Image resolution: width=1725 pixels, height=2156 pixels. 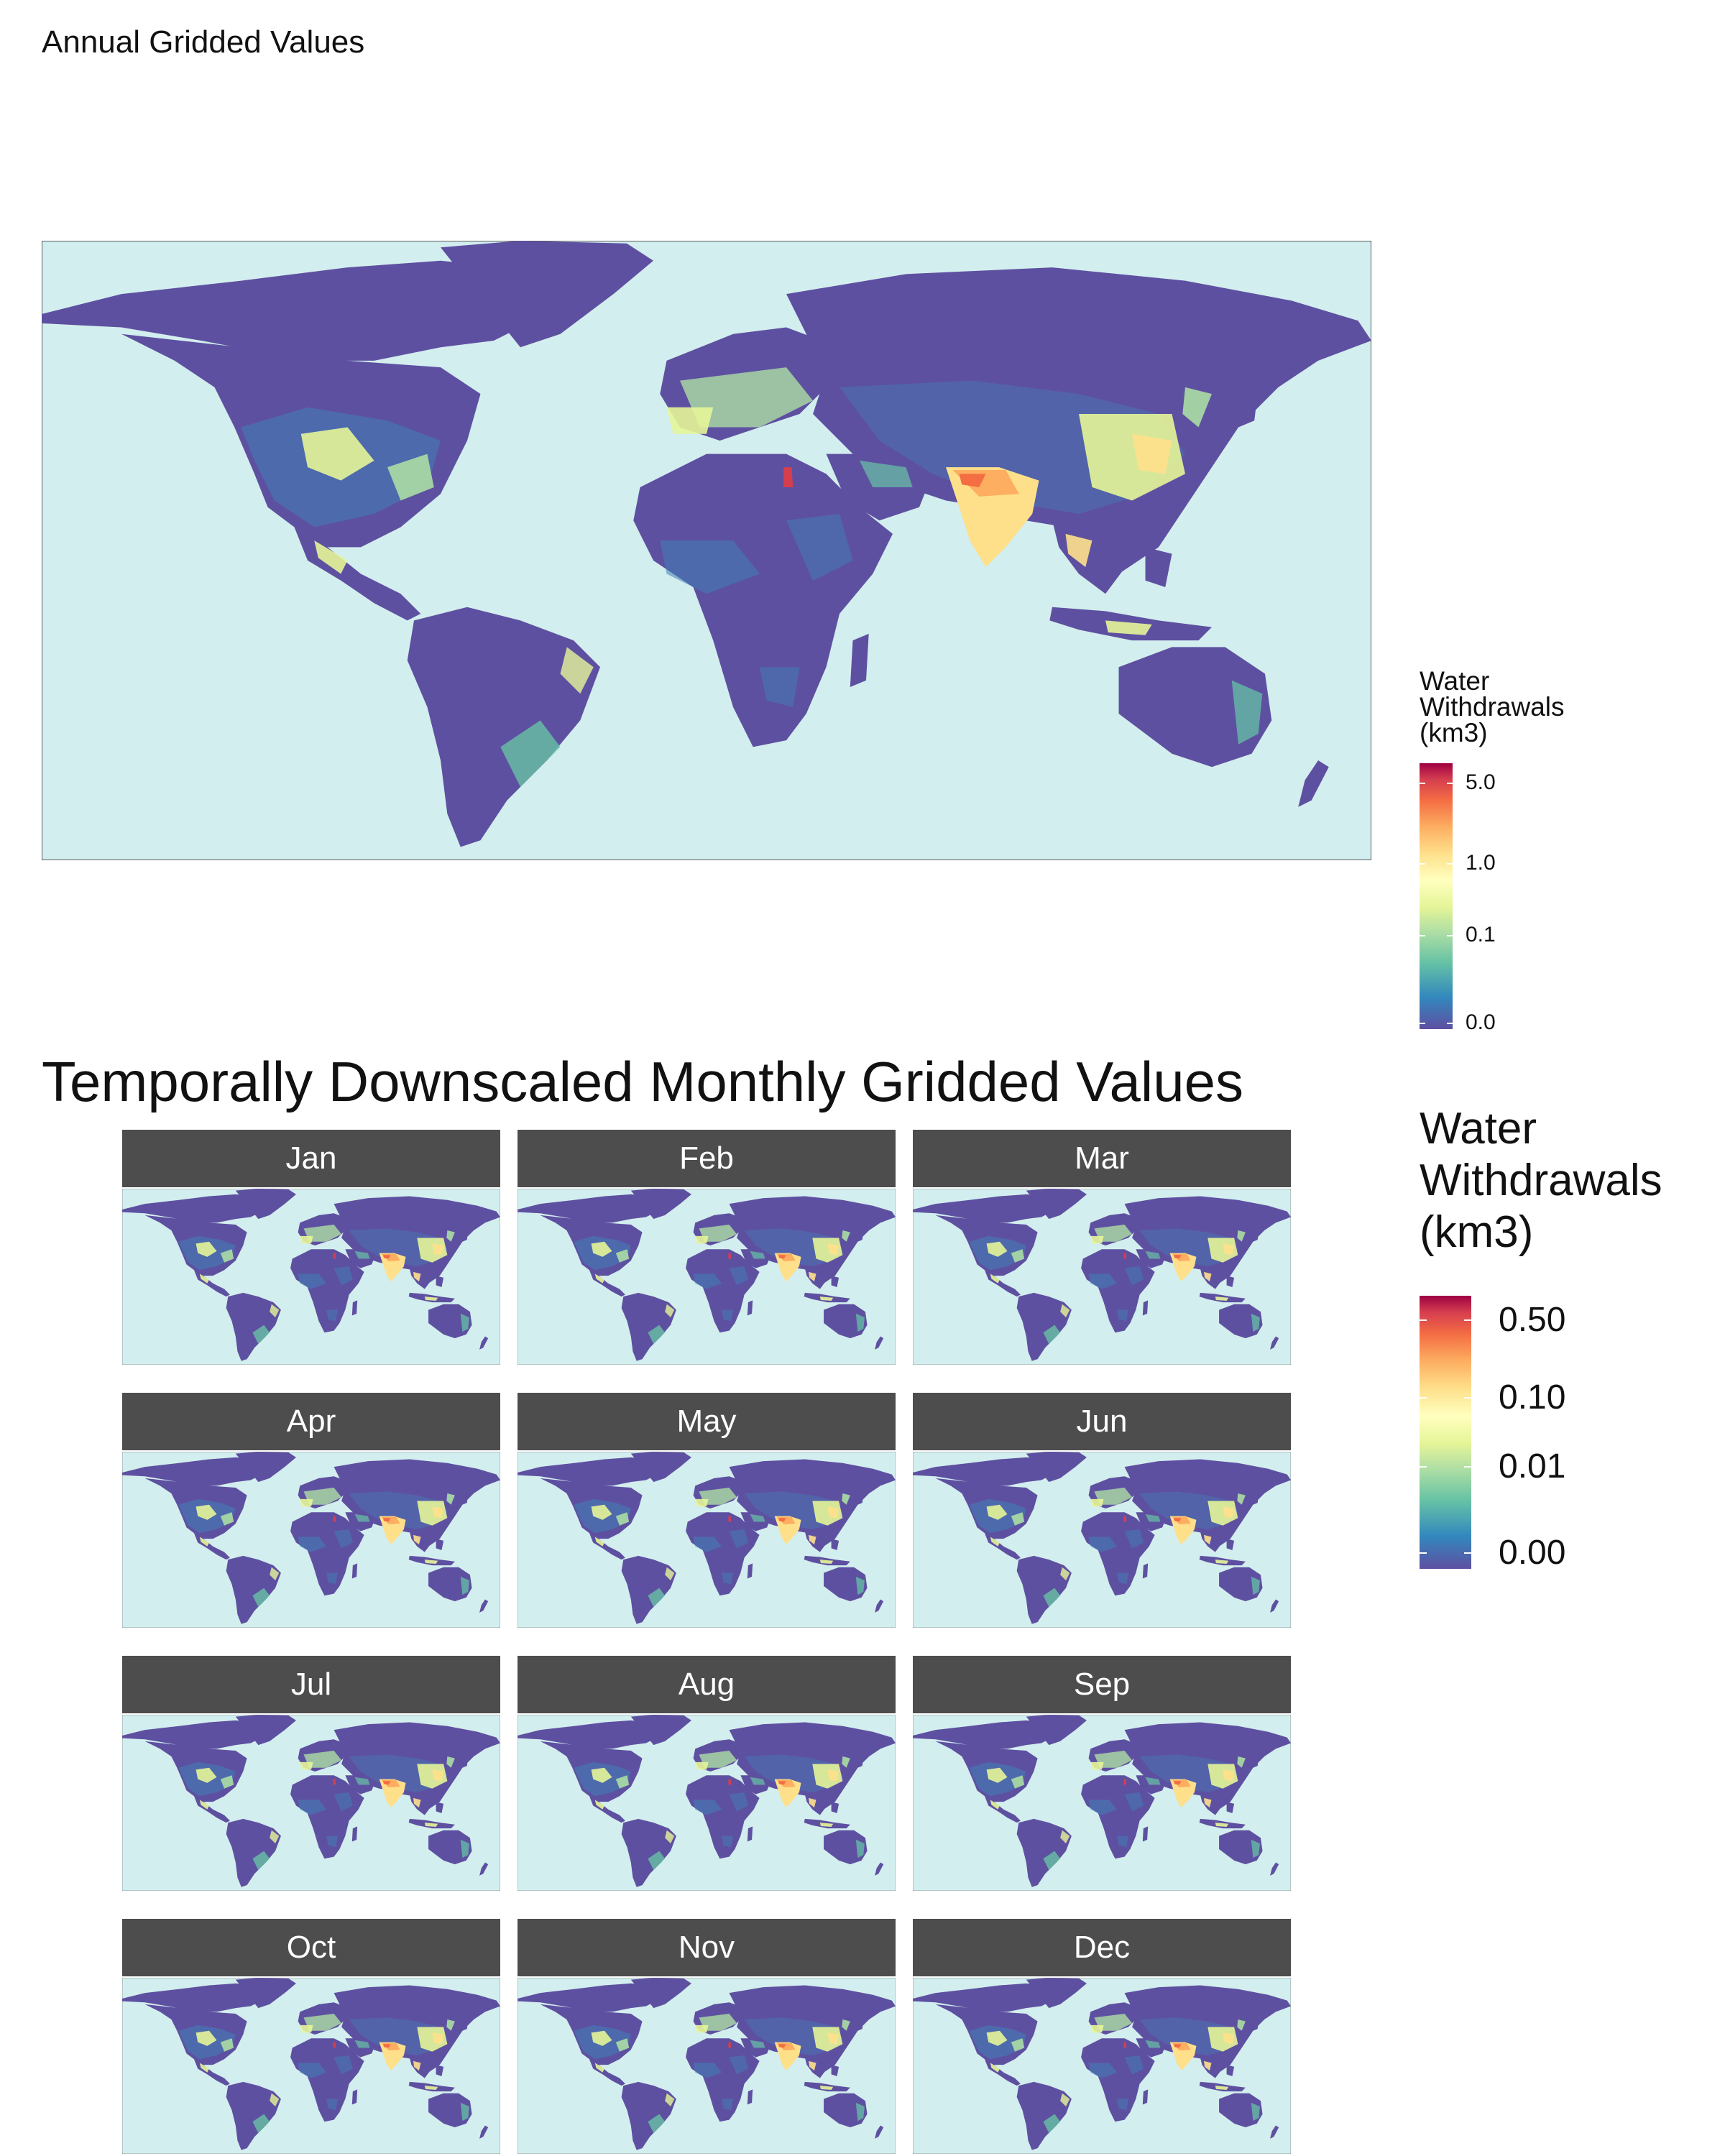 What do you see at coordinates (1102, 1685) in the screenshot?
I see `month-strip-label: Sep` at bounding box center [1102, 1685].